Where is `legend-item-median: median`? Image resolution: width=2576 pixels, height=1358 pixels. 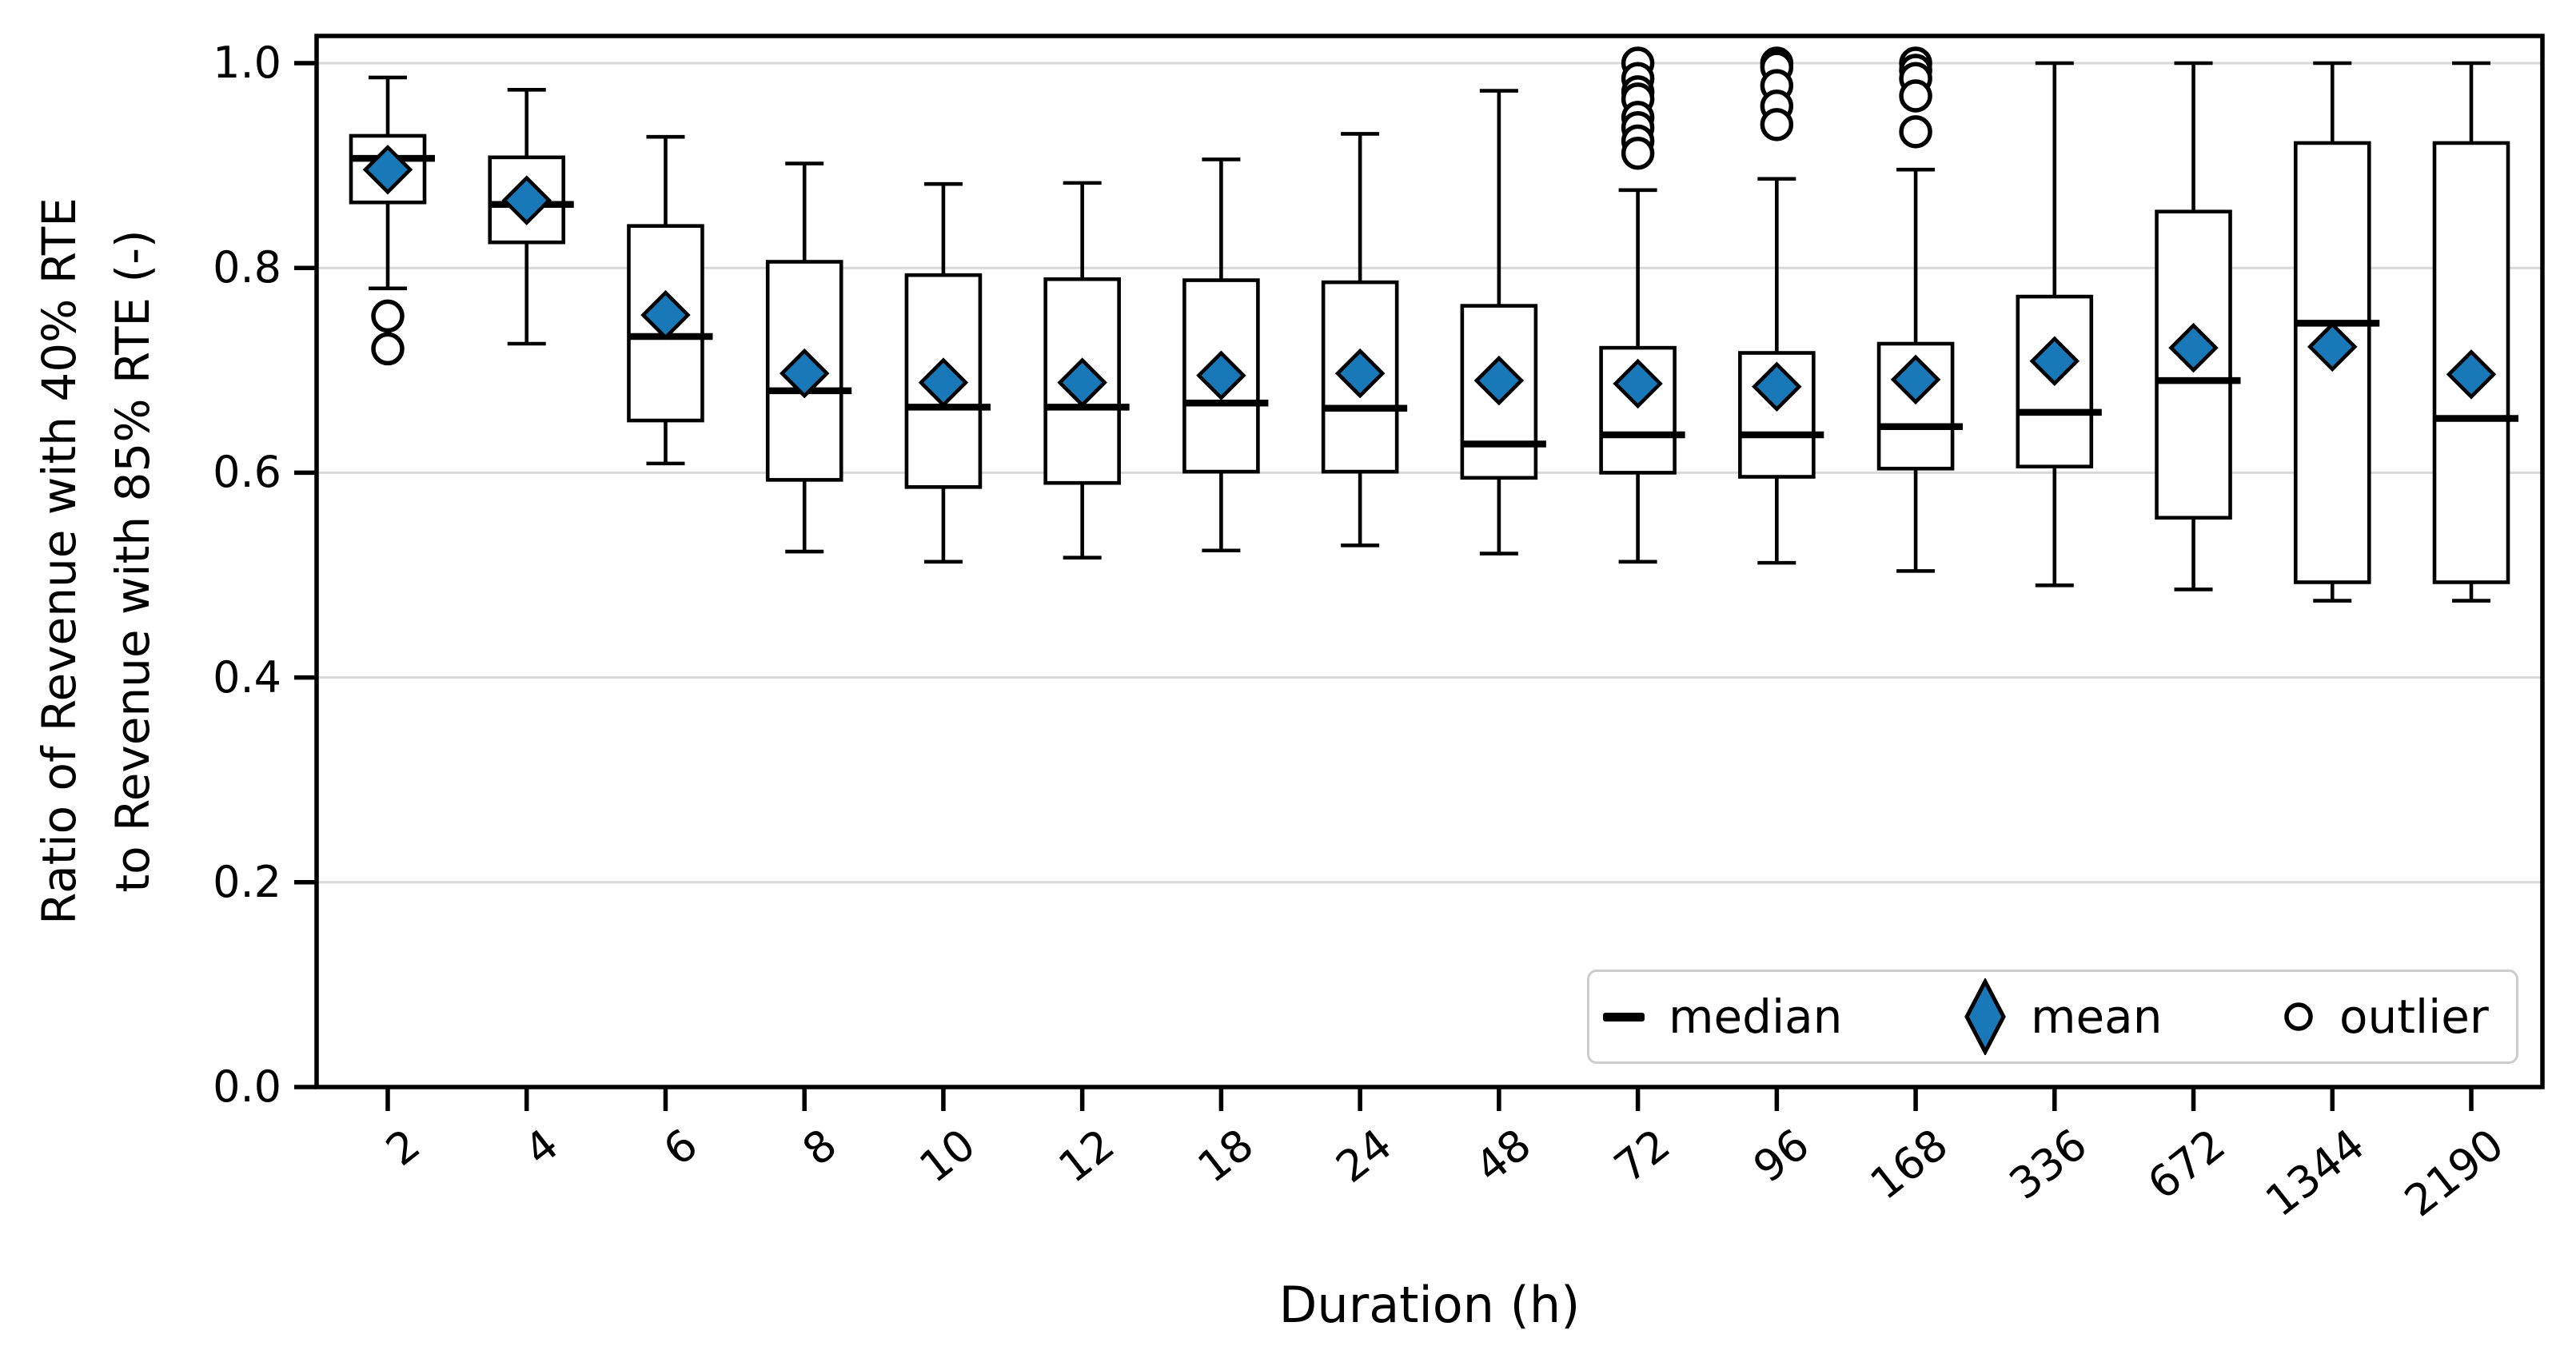
legend-item-median: median is located at coordinates (1722, 1017).